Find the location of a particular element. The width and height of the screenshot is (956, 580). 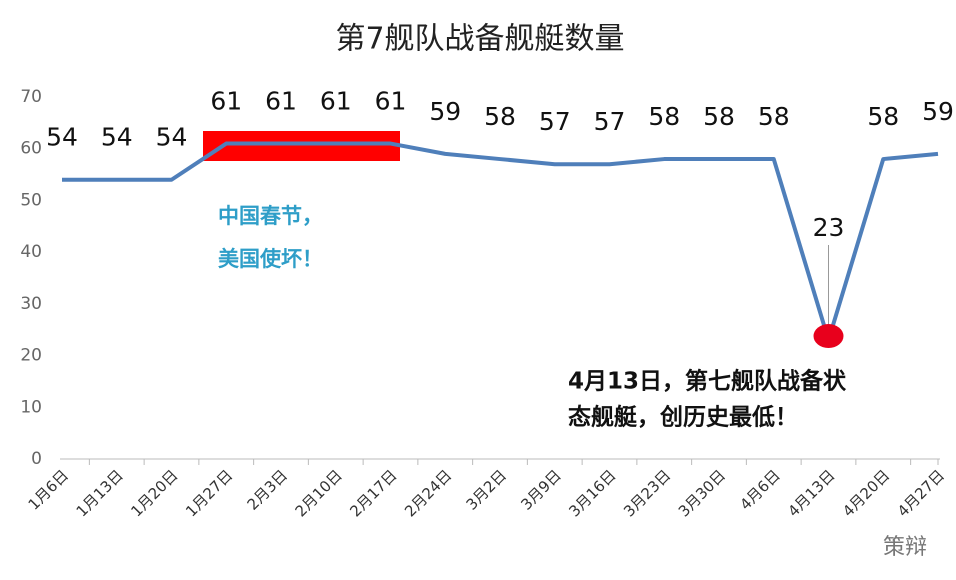

x-tick-label: 2月17日 is located at coordinates (373, 493).